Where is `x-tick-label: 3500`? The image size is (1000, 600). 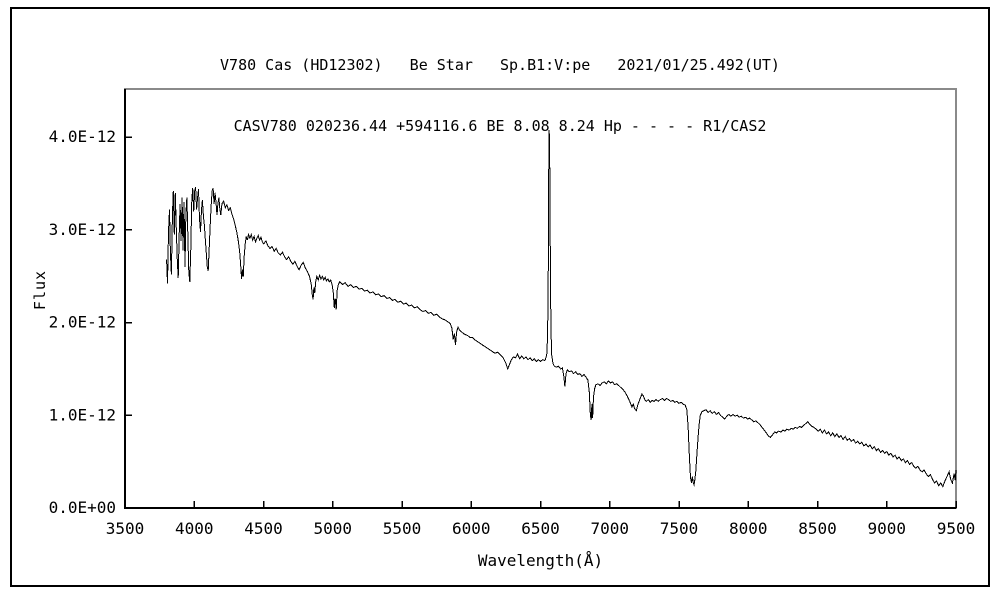
x-tick-label: 3500 is located at coordinates (125, 528).